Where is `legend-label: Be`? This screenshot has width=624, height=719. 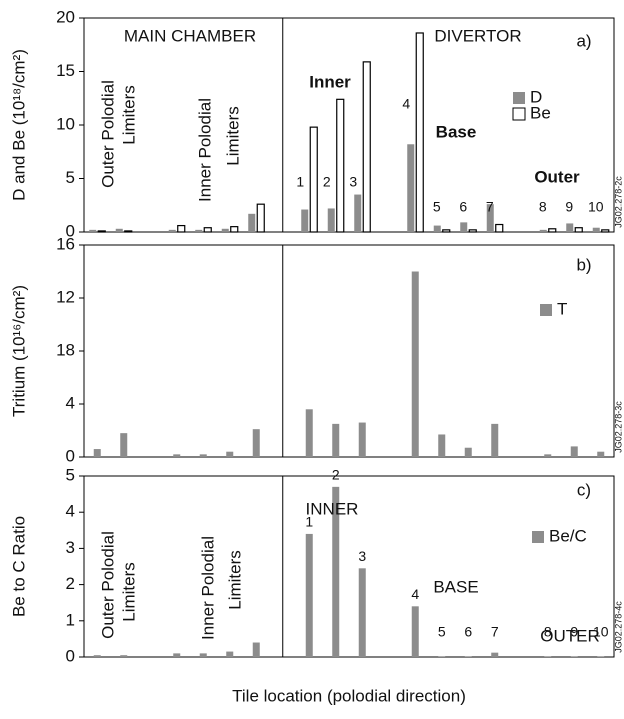 legend-label: Be is located at coordinates (540, 112).